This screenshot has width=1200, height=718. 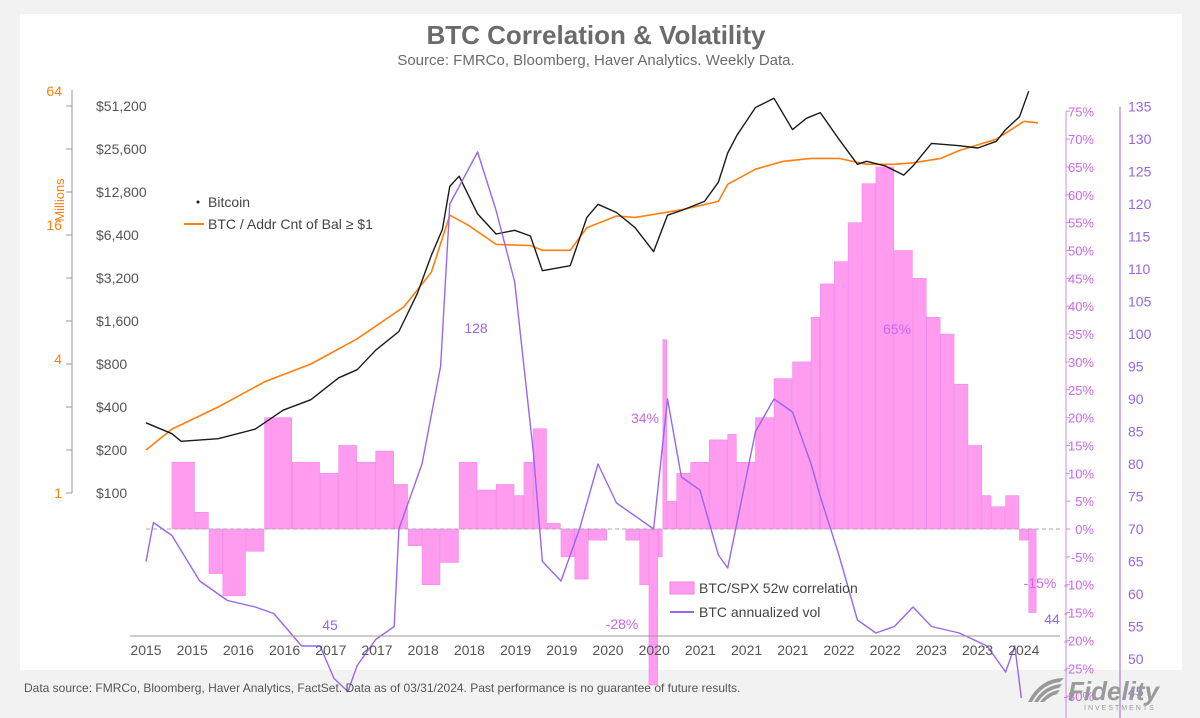 I want to click on vol-tick-label: 55, so click(x=1136, y=627).